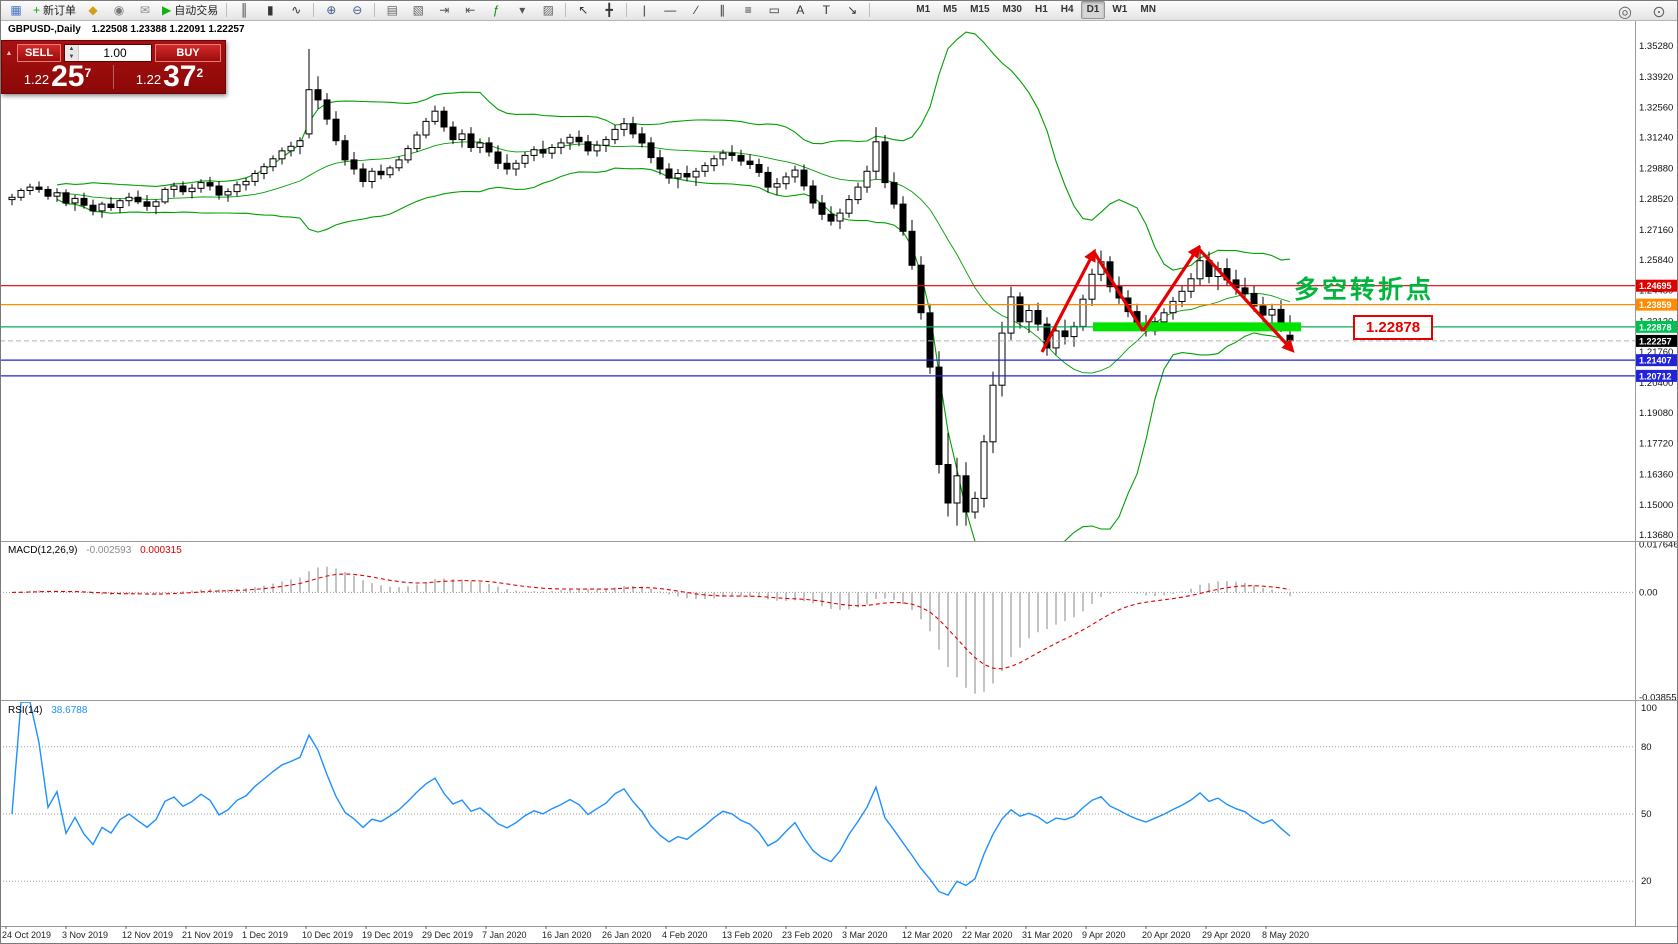  What do you see at coordinates (37, 10) in the screenshot?
I see `new-order-button-glyph: +` at bounding box center [37, 10].